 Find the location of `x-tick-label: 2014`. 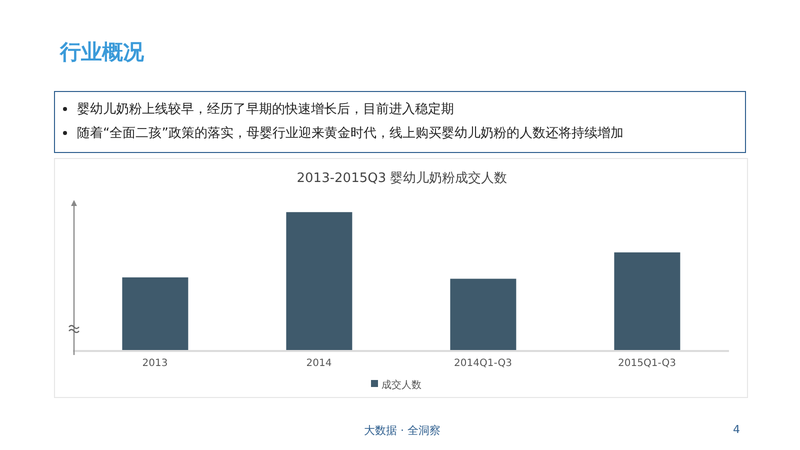

x-tick-label: 2014 is located at coordinates (319, 364).